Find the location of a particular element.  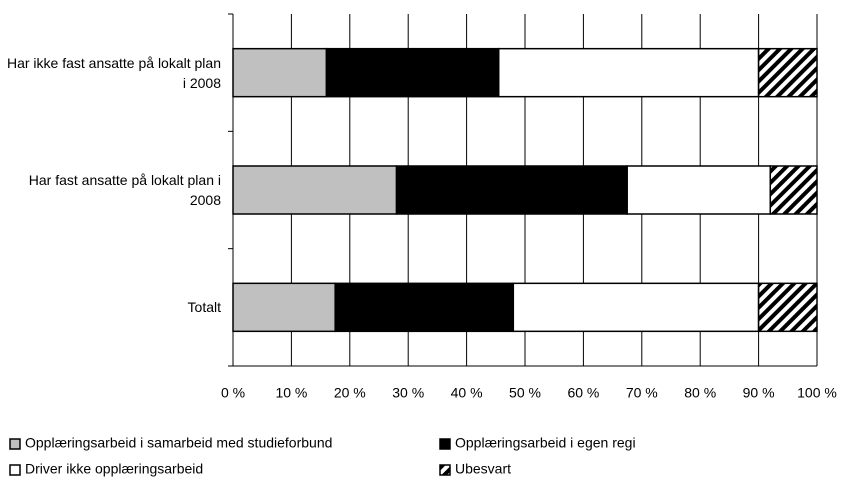

y-tick-label: Totalt is located at coordinates (204, 307).